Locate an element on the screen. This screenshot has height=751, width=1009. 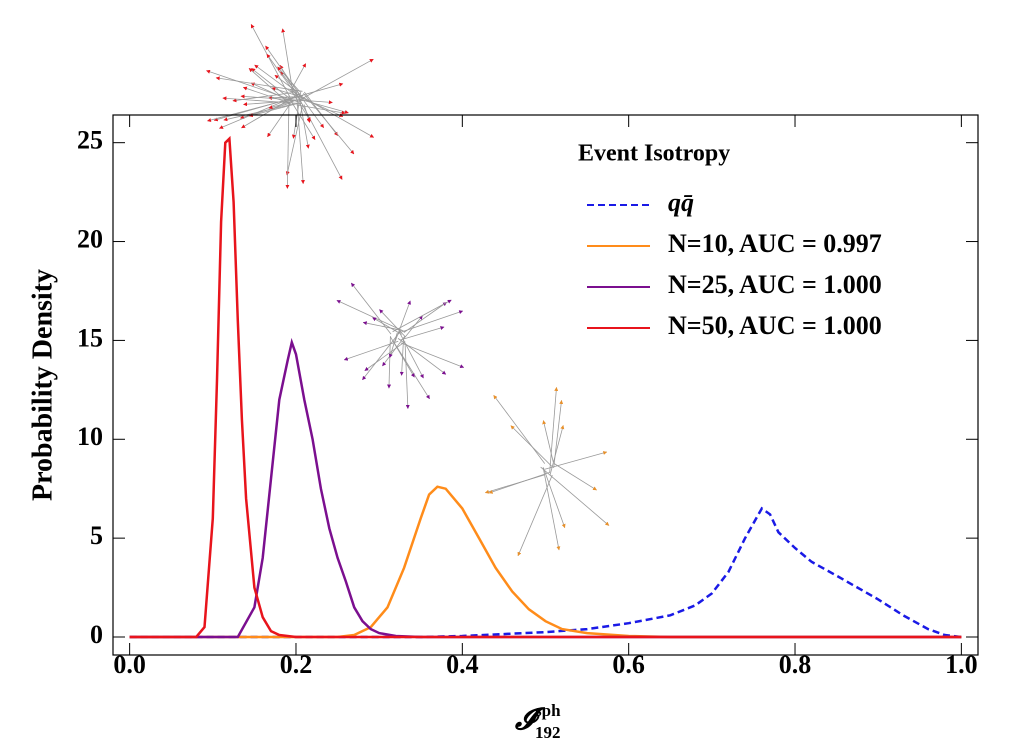
y-tick-label: 20 is located at coordinates (90, 239).